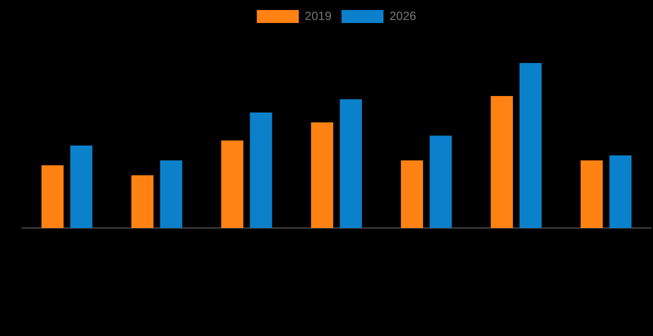 The width and height of the screenshot is (653, 336). Describe the element at coordinates (318, 15) in the screenshot. I see `legend-label: 2019` at that location.